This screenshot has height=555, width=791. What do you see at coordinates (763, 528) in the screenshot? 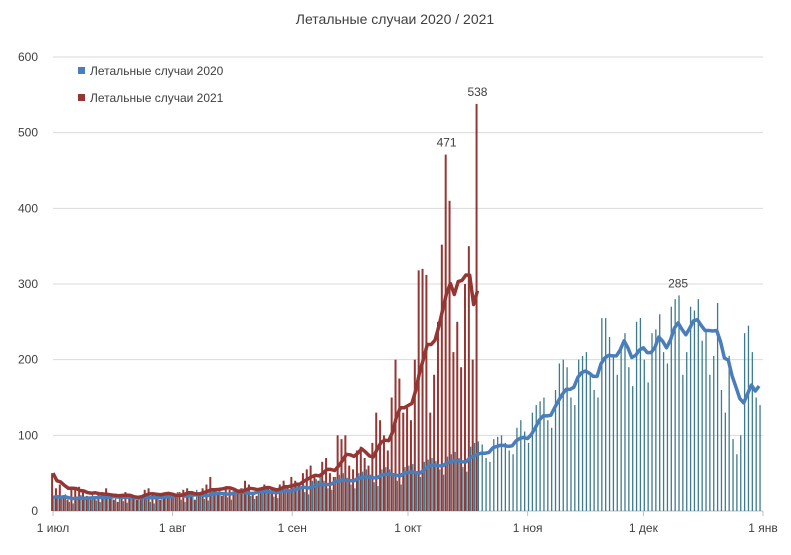
I see `x-tick-label: 1 янв` at bounding box center [763, 528].